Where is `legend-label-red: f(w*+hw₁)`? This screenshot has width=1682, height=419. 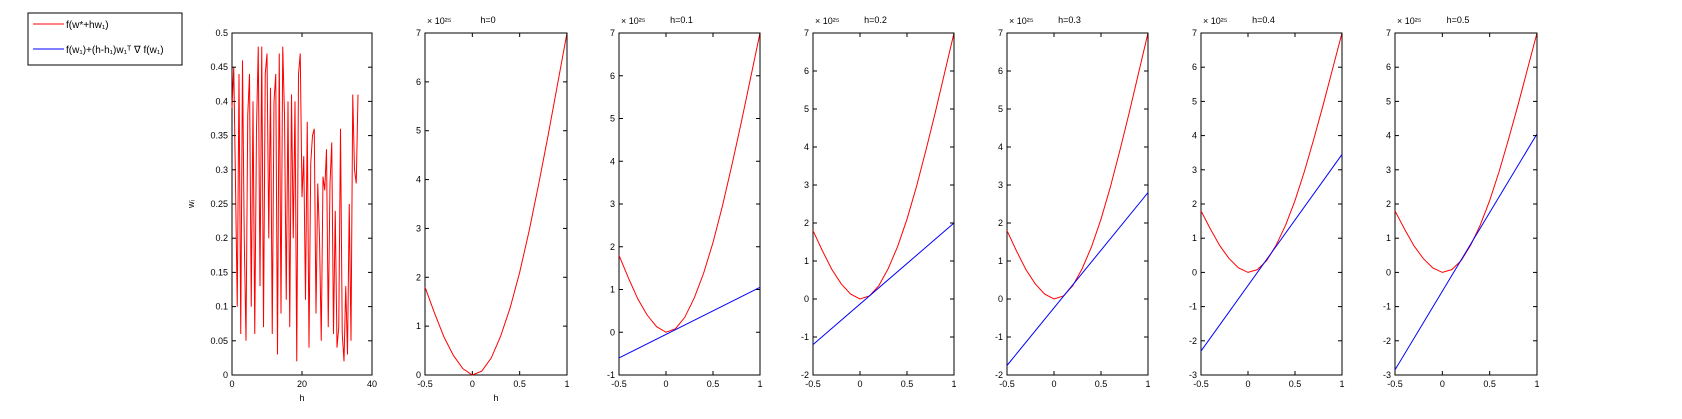
legend-label-red: f(w*+hw₁) is located at coordinates (87, 25).